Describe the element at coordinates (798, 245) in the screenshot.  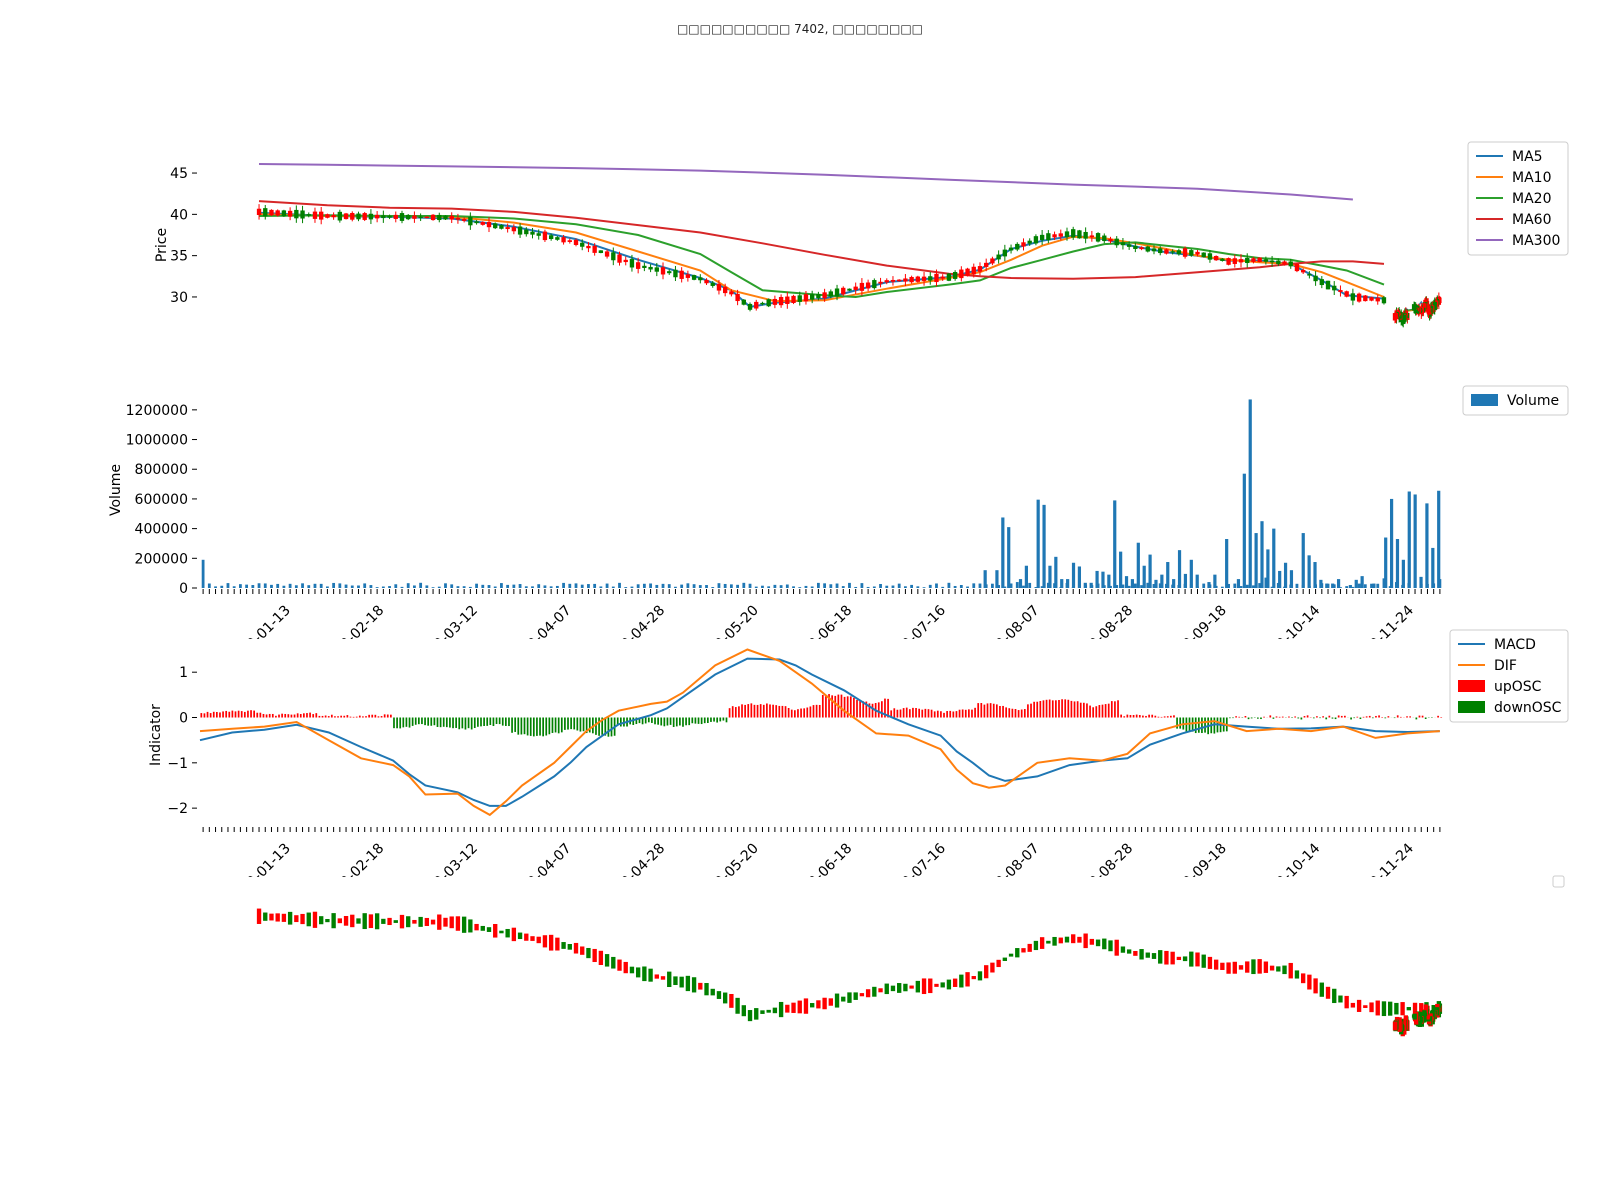
I see `price-panel: 30 35 40 45 Price` at that location.